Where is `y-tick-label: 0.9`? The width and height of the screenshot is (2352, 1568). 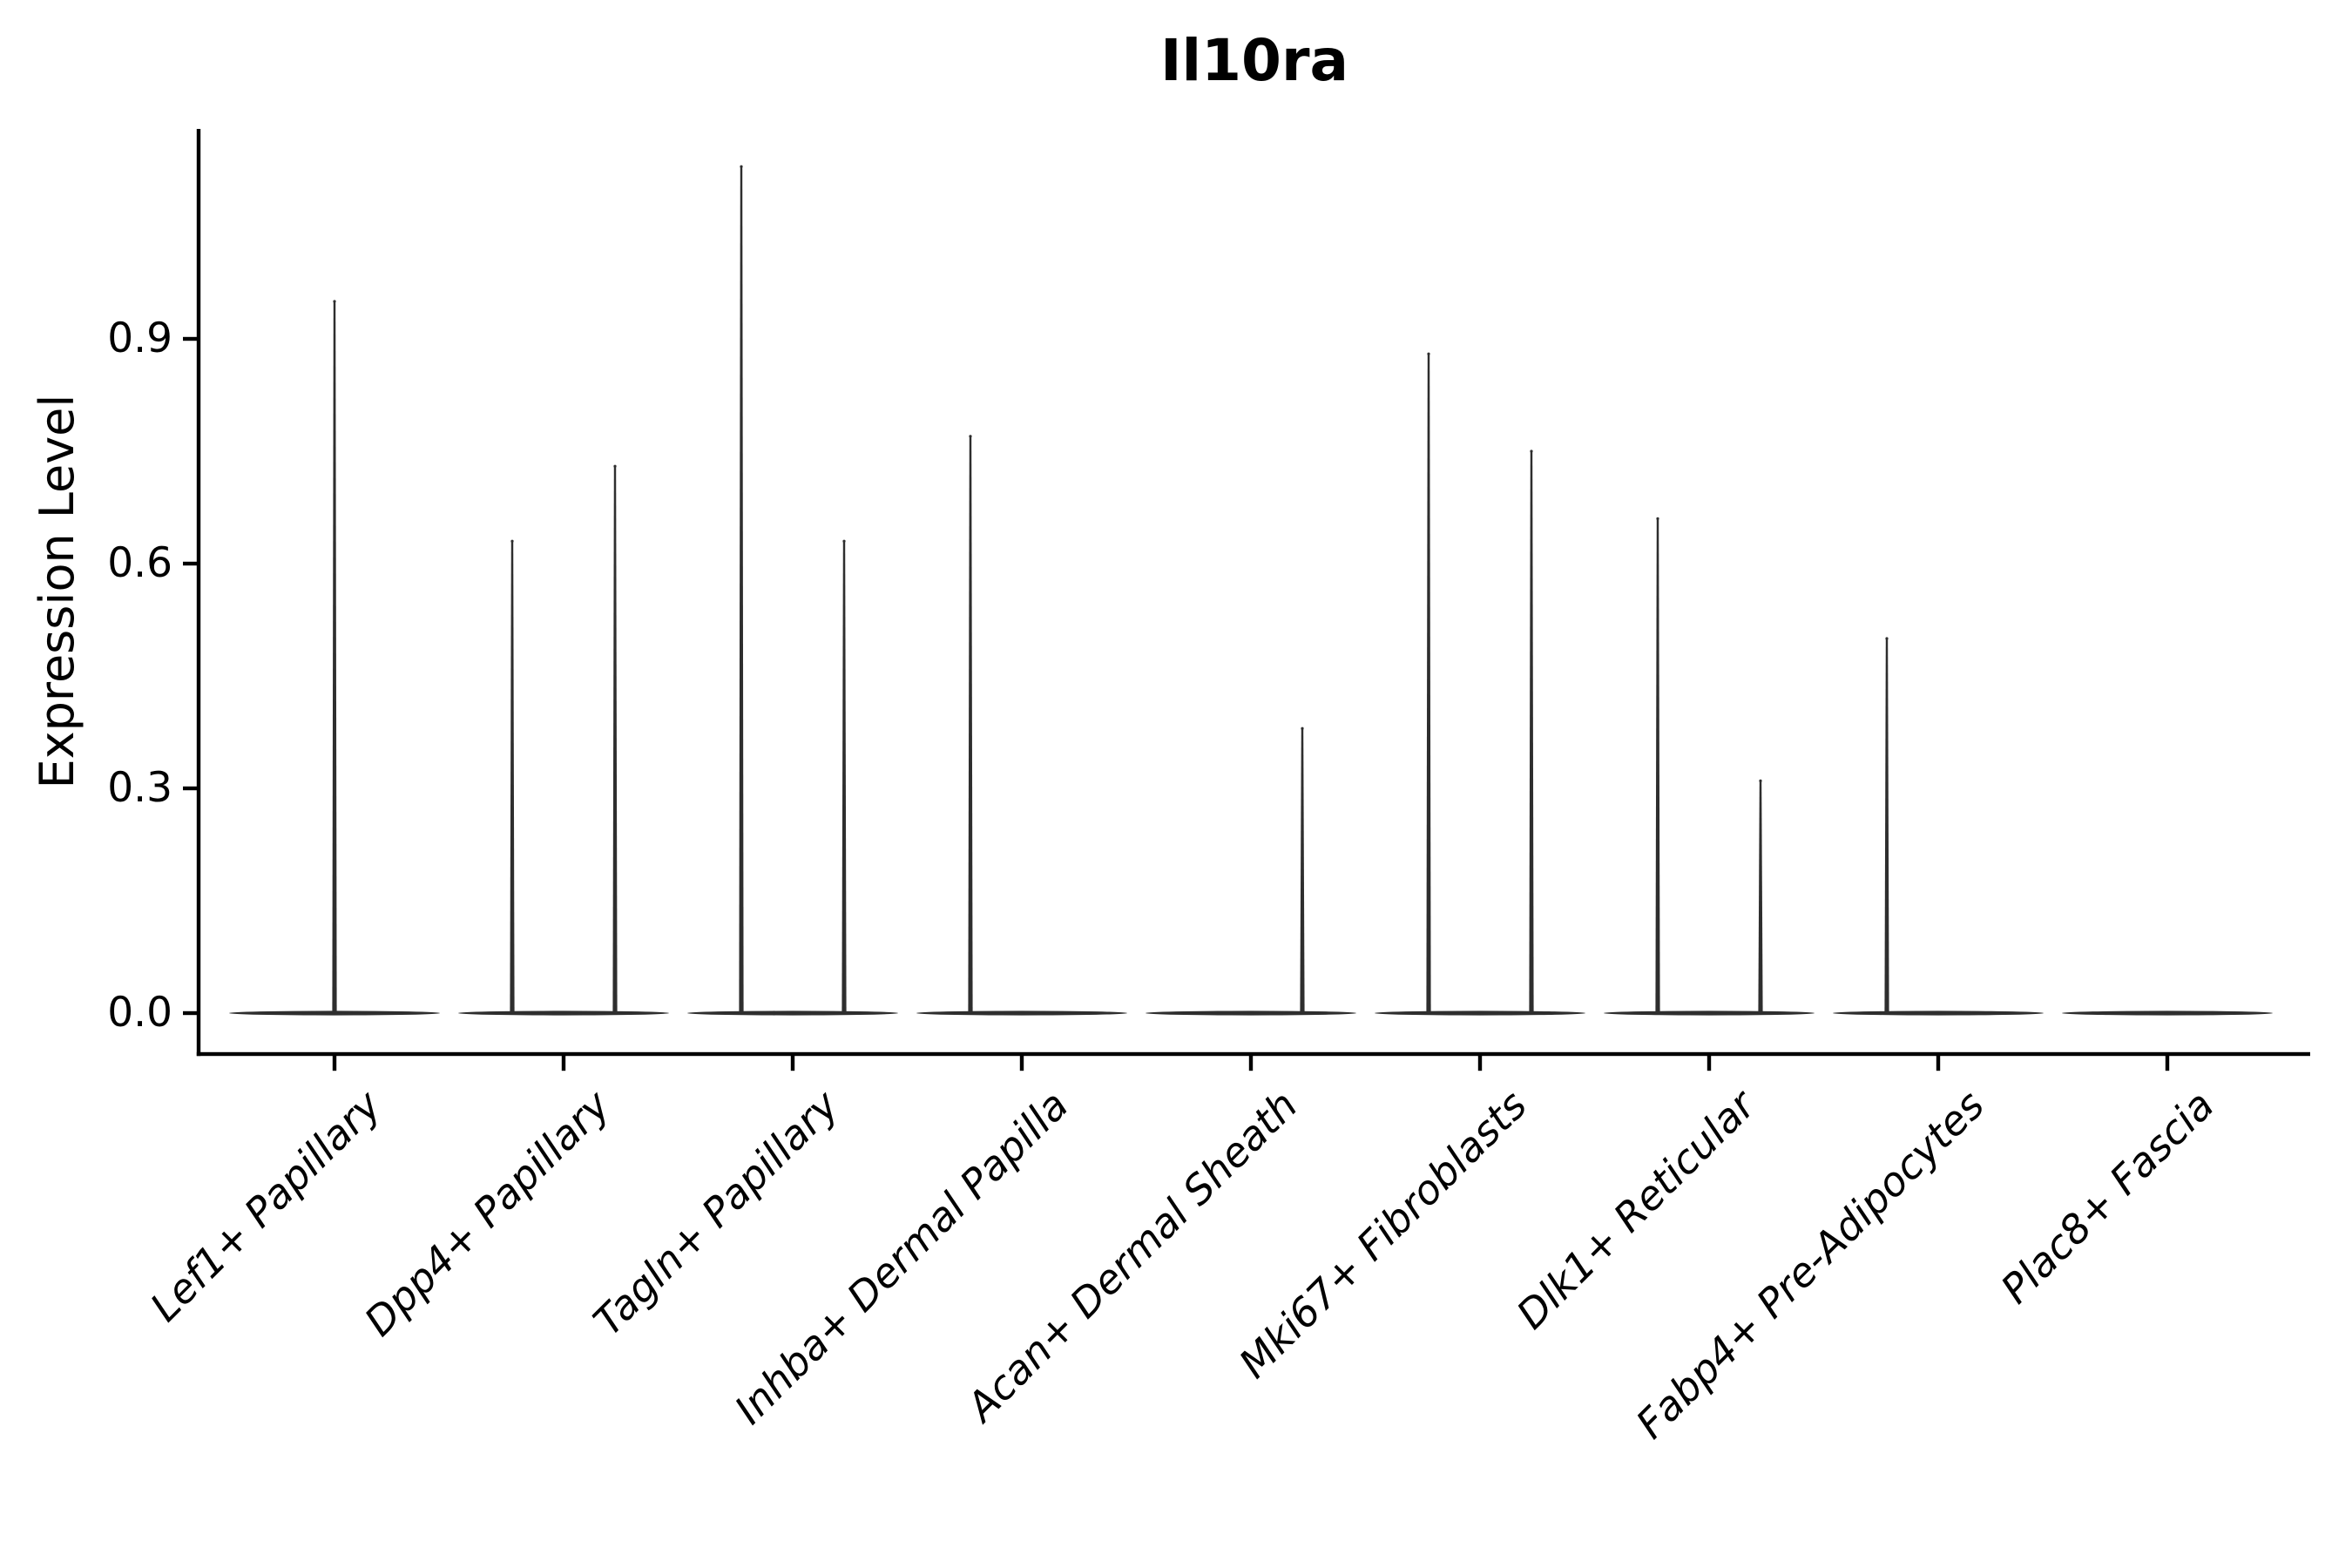 y-tick-label: 0.9 is located at coordinates (139, 338).